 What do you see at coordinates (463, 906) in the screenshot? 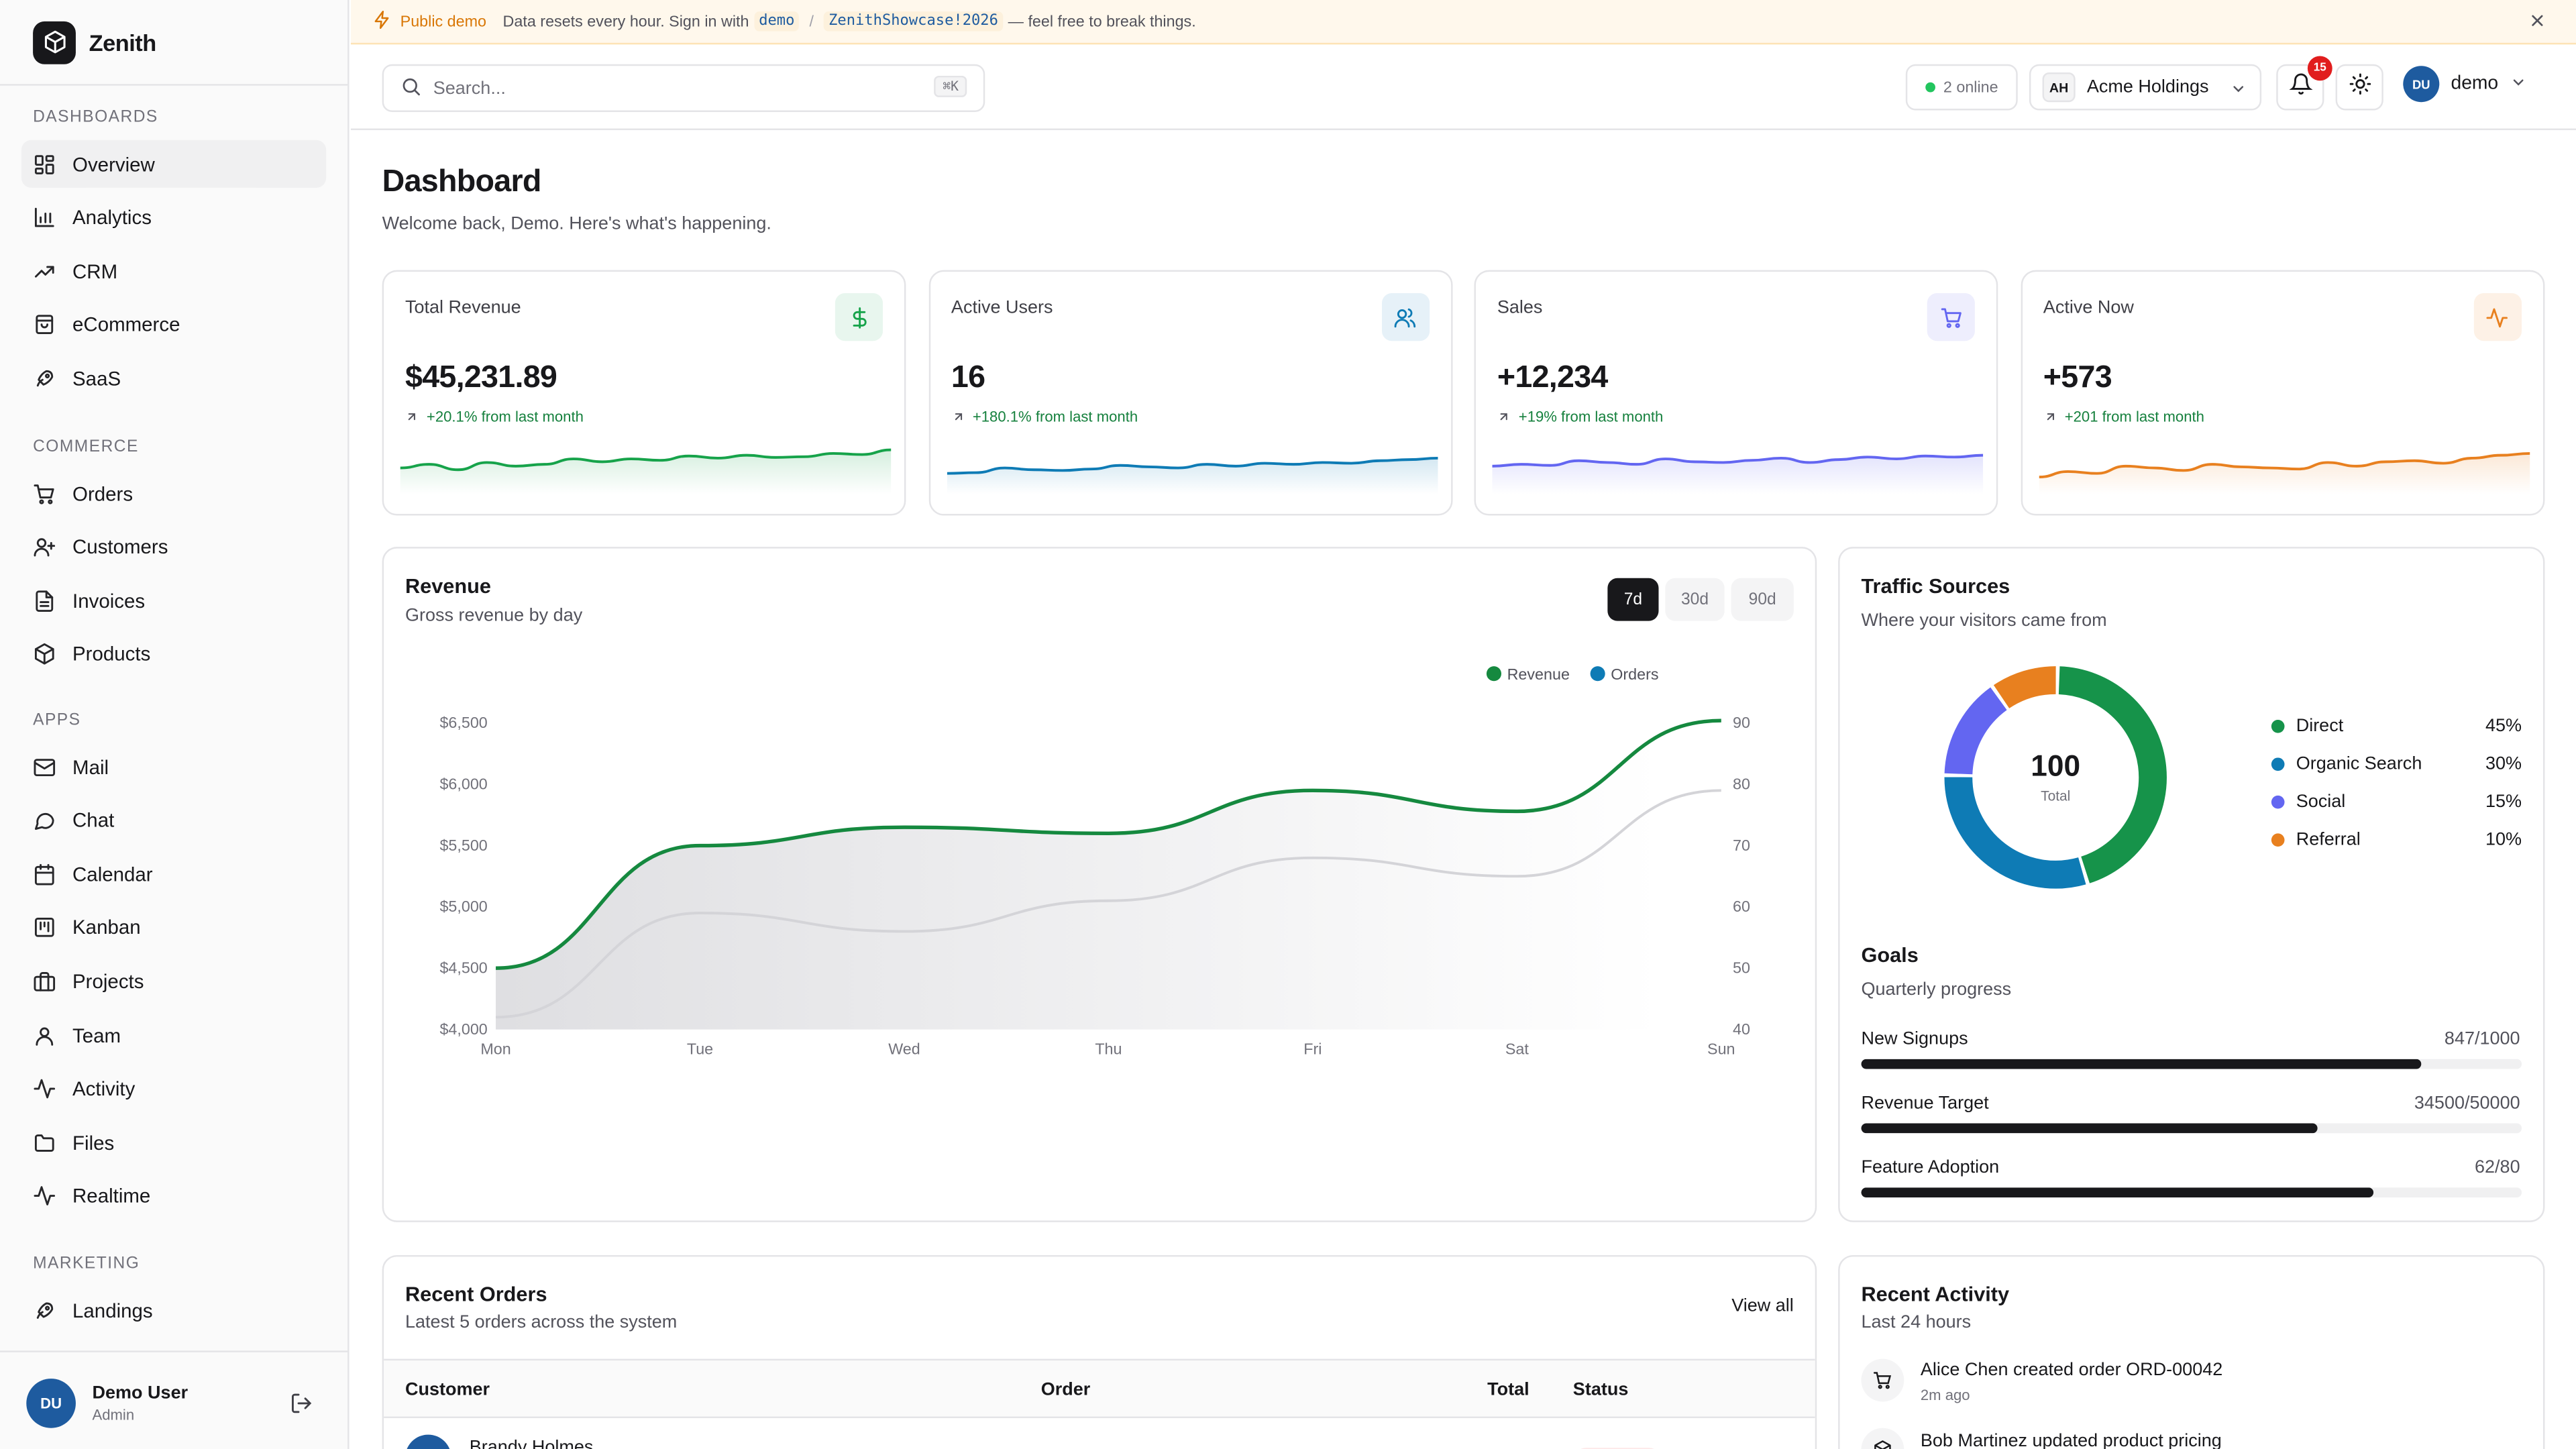
I see `y-axis-left-tick: $5,000` at bounding box center [463, 906].